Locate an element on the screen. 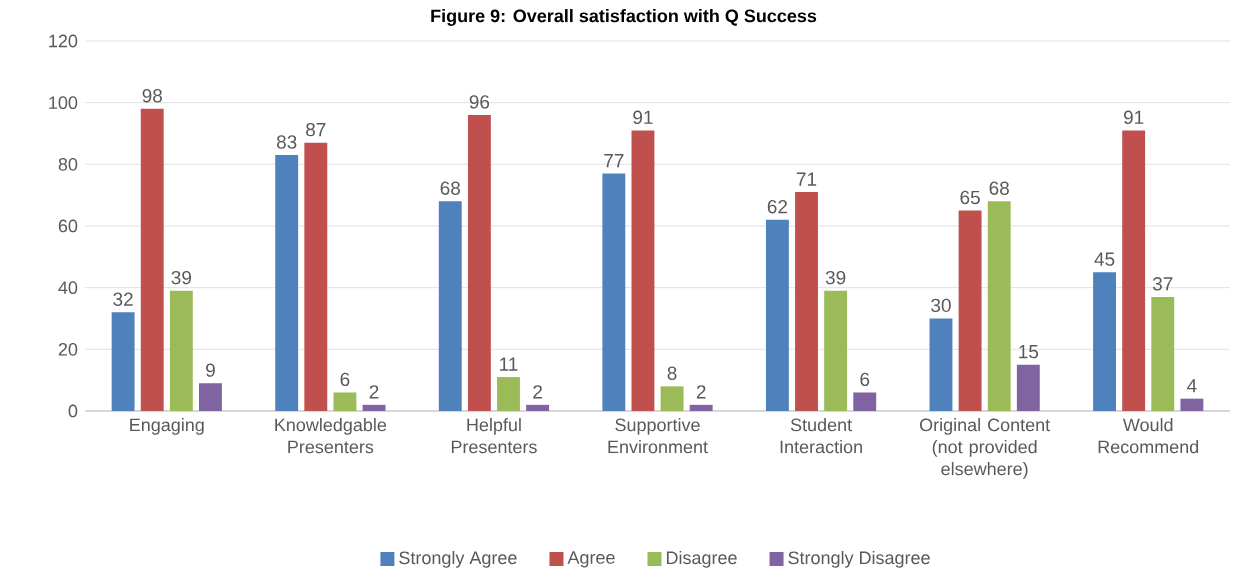 The width and height of the screenshot is (1247, 587). data-label: 98 is located at coordinates (152, 95).